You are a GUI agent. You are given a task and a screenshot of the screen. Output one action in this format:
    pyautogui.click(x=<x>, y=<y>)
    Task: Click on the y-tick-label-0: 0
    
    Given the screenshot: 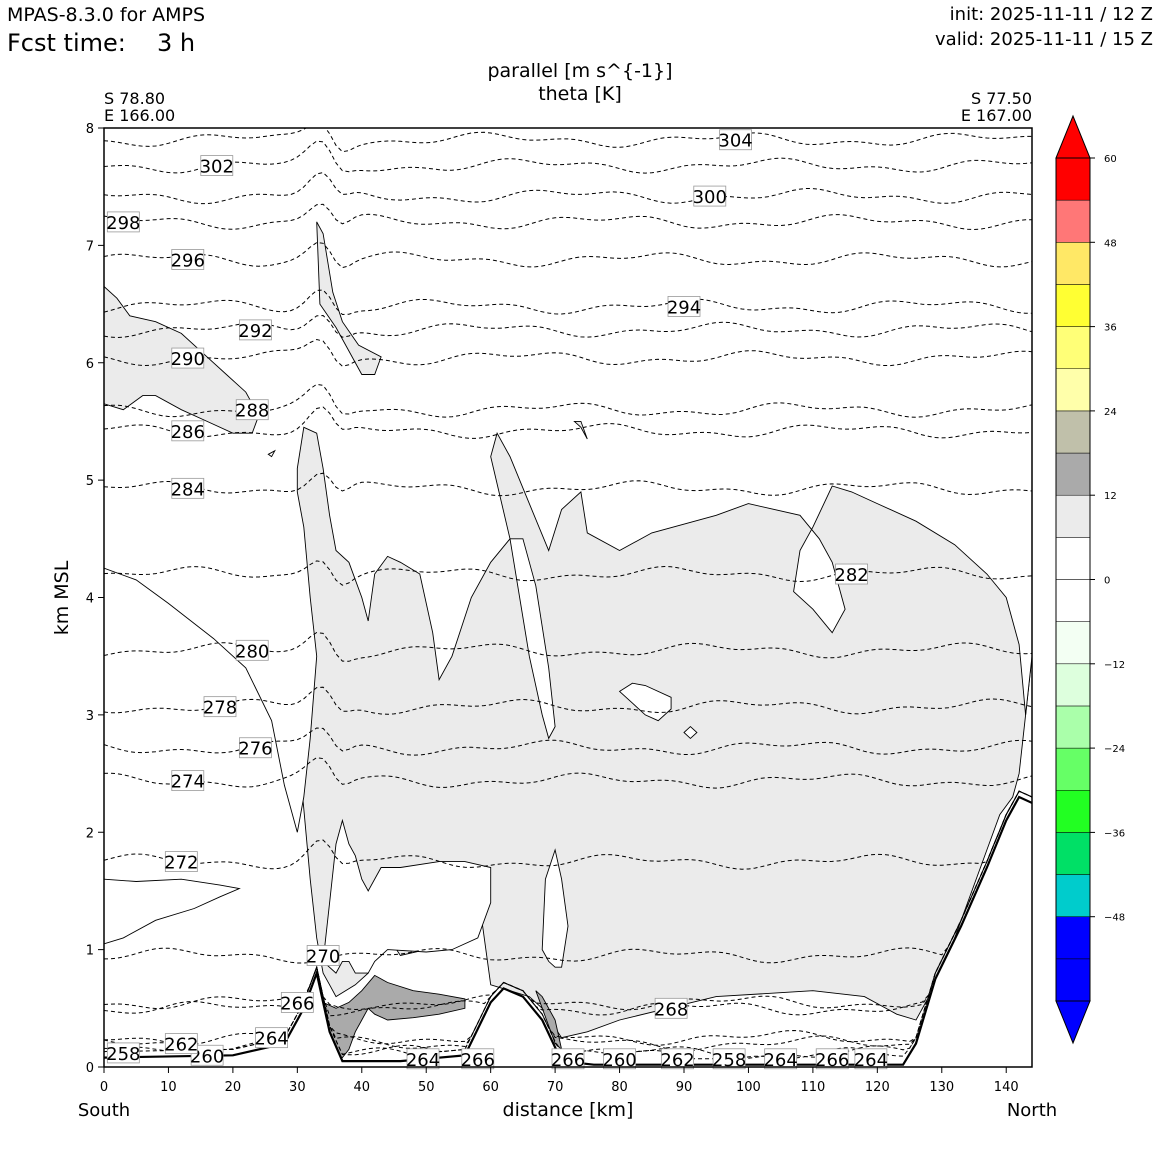 What is the action you would take?
    pyautogui.click(x=90, y=1068)
    